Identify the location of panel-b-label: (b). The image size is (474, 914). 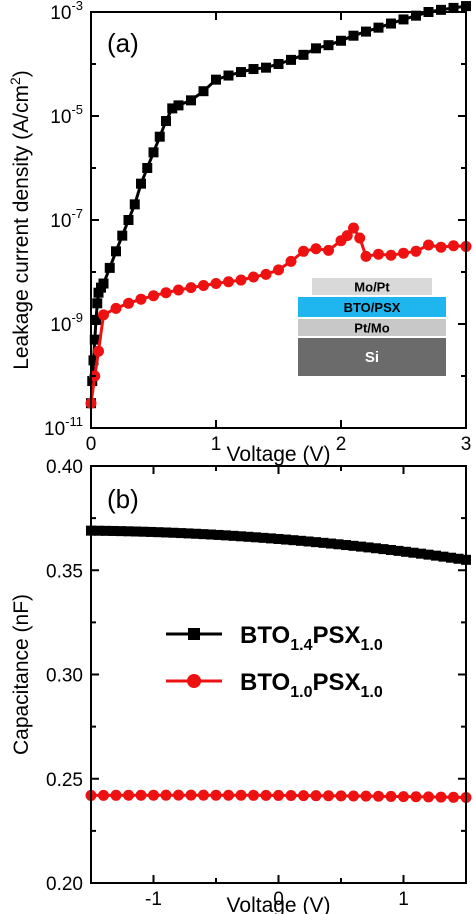
(123, 499).